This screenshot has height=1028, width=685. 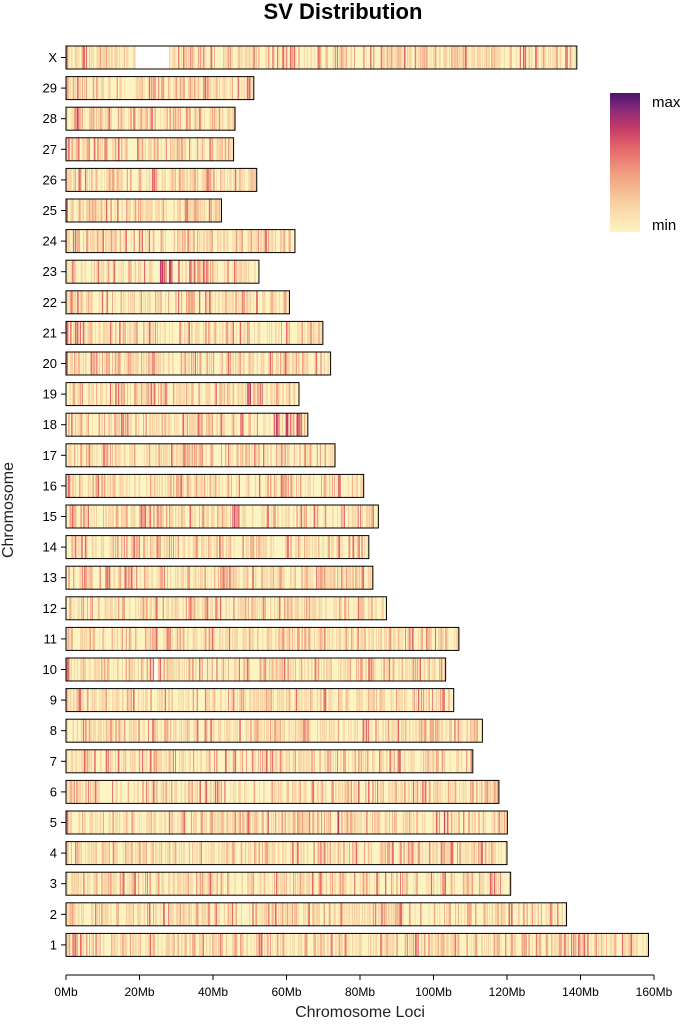 What do you see at coordinates (50, 210) in the screenshot?
I see `y-tick-label-chr-25: 25` at bounding box center [50, 210].